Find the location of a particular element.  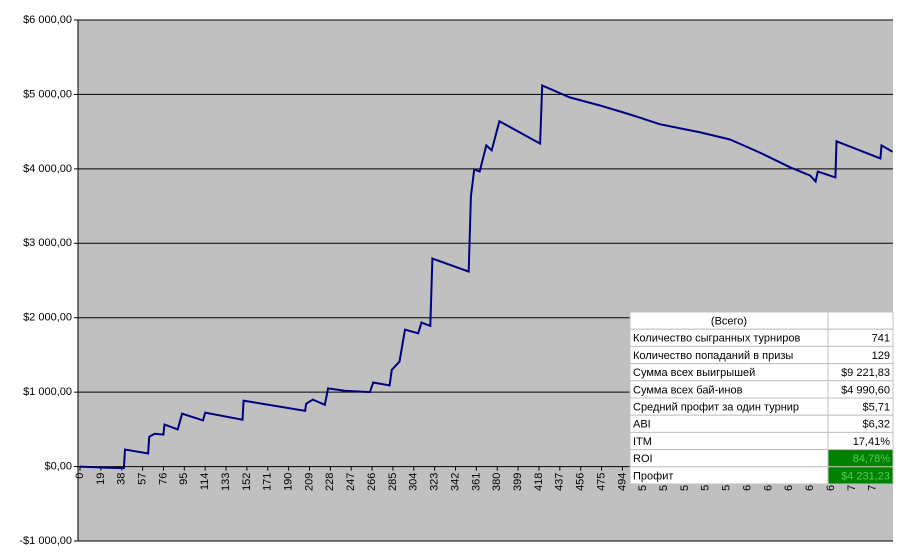

table-value: $5,71 is located at coordinates (876, 408).